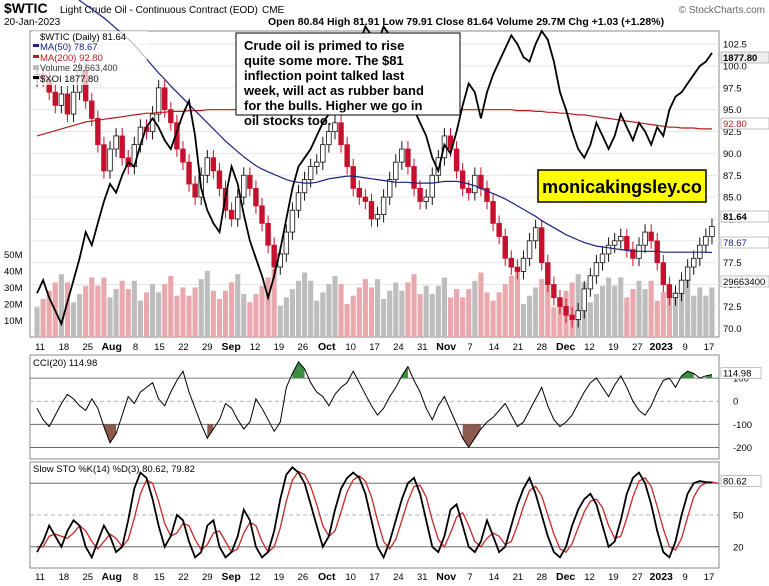  What do you see at coordinates (398, 577) in the screenshot?
I see `x-axis-label: 24` at bounding box center [398, 577].